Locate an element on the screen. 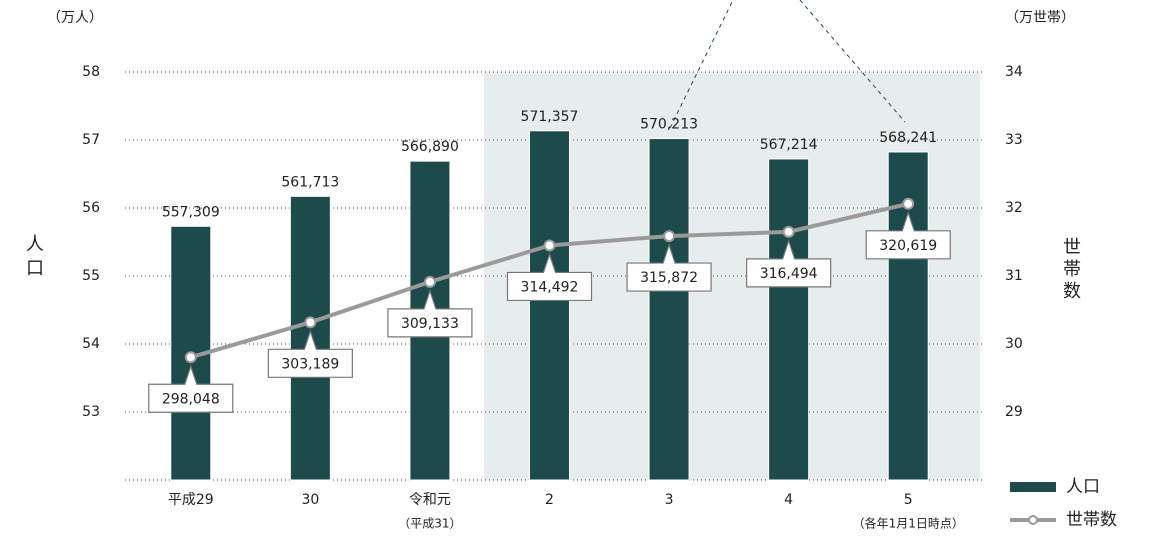 This screenshot has width=1159, height=539. line-value-label: 298,048 is located at coordinates (191, 399).